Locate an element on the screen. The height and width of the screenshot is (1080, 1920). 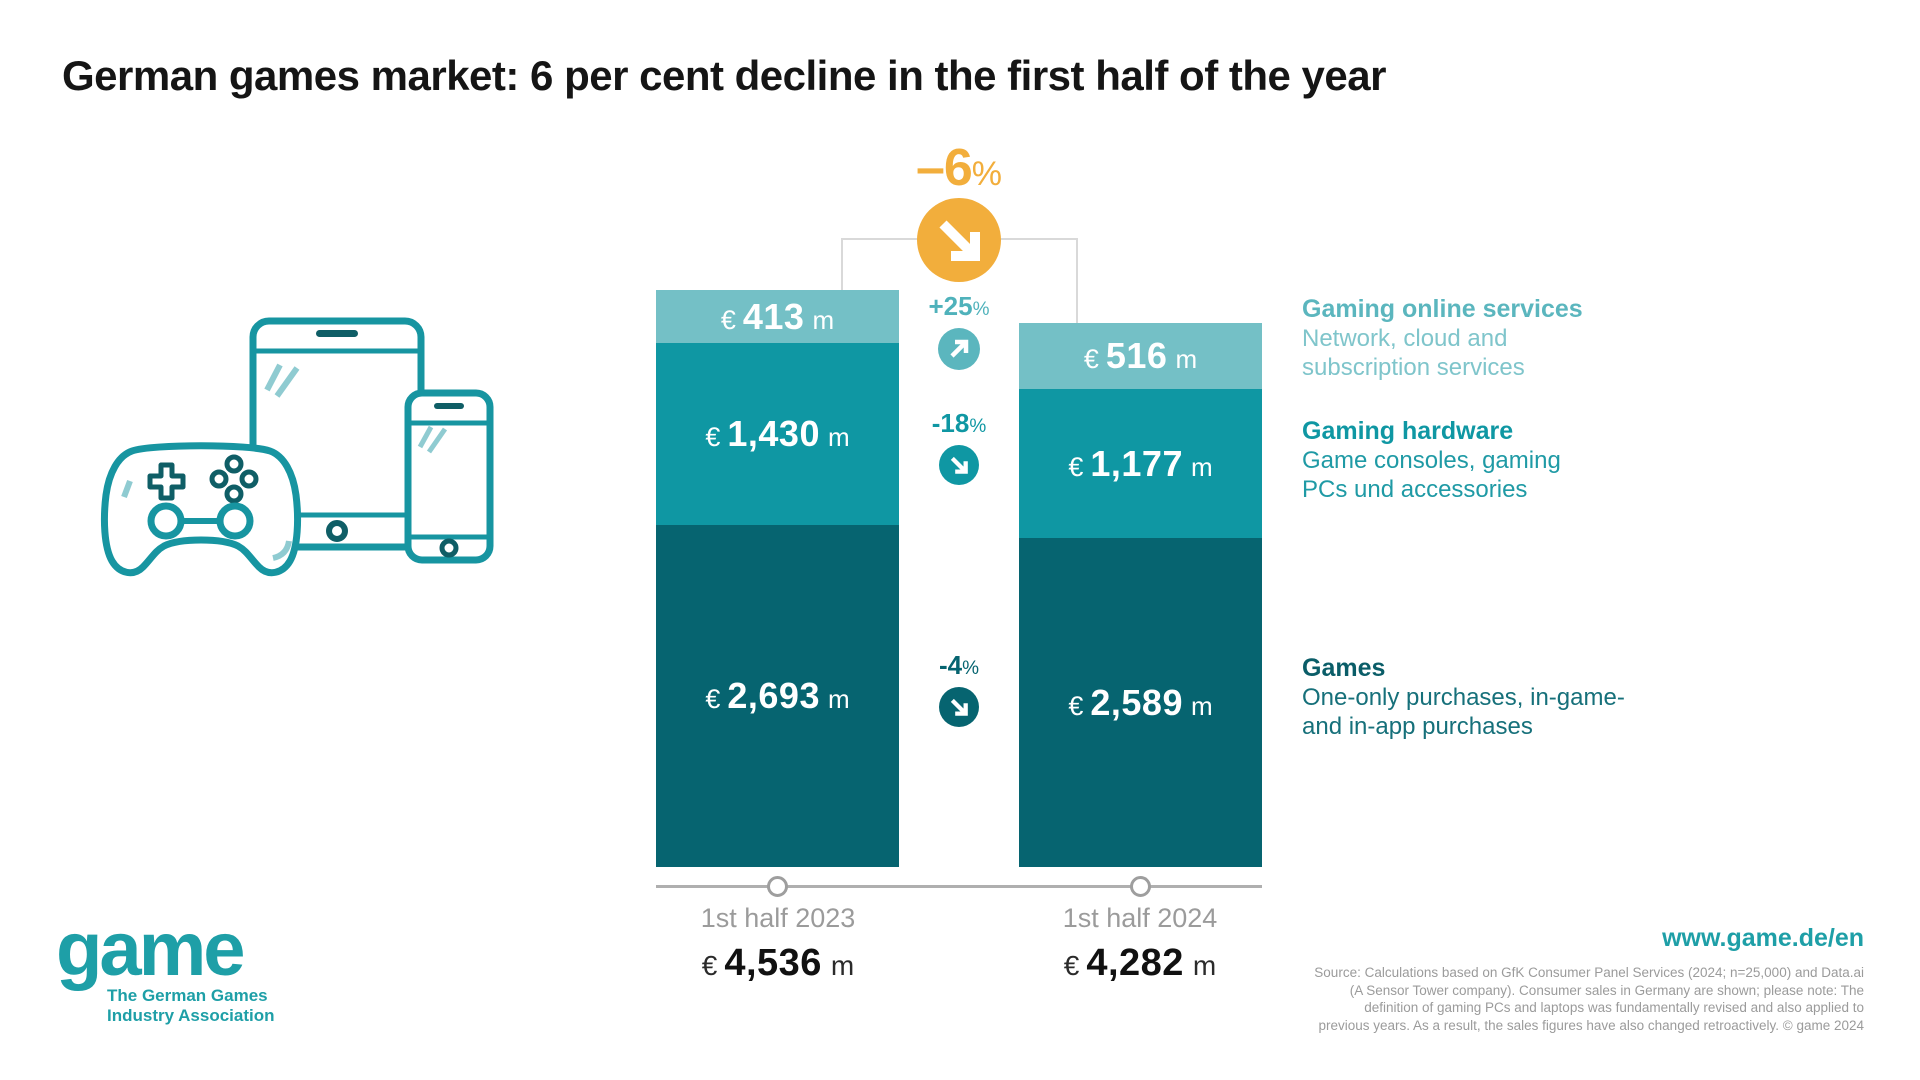
legend-description: Network, cloud and subscription services is located at coordinates (1413, 353).